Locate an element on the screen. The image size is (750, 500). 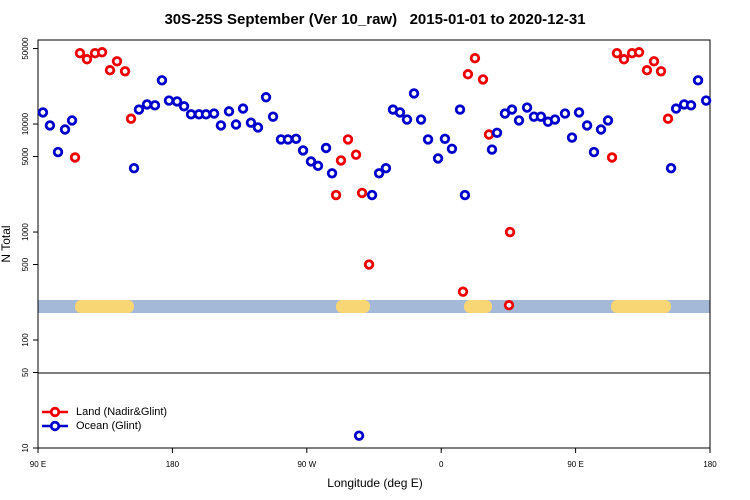
y-tick-label: 50000 is located at coordinates (25, 48).